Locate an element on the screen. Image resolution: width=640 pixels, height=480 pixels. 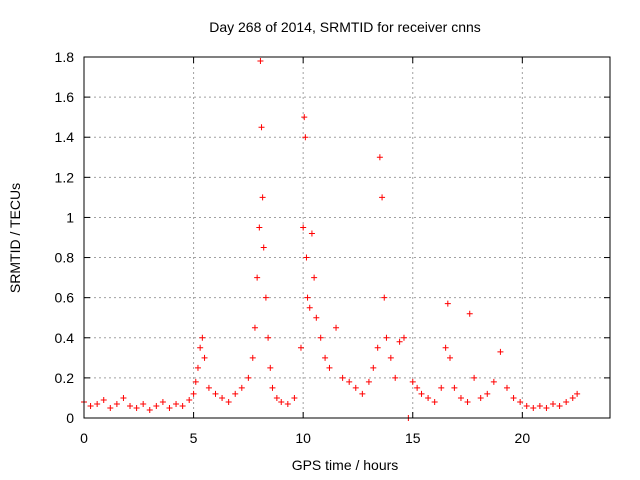
y-axis-title: SRMTID / TECUs is located at coordinates (15, 238).